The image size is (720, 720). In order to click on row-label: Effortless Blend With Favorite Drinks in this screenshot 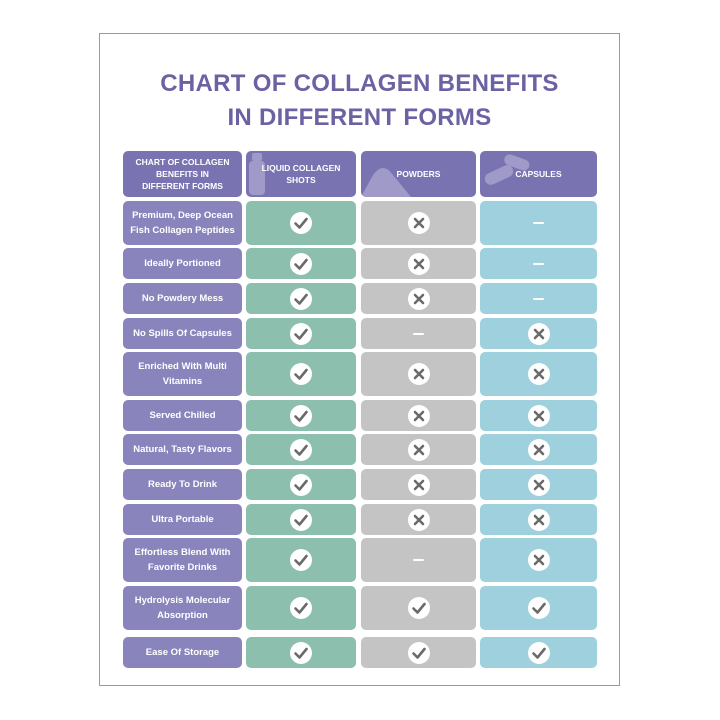, I will do `click(182, 560)`.